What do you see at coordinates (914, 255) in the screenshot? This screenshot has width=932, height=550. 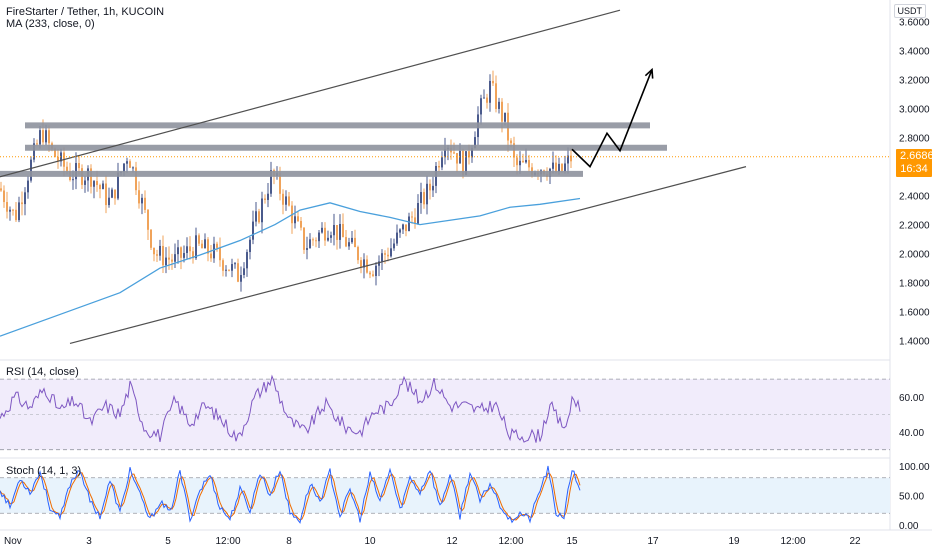 I see `price-tick-label: 2.0000` at bounding box center [914, 255].